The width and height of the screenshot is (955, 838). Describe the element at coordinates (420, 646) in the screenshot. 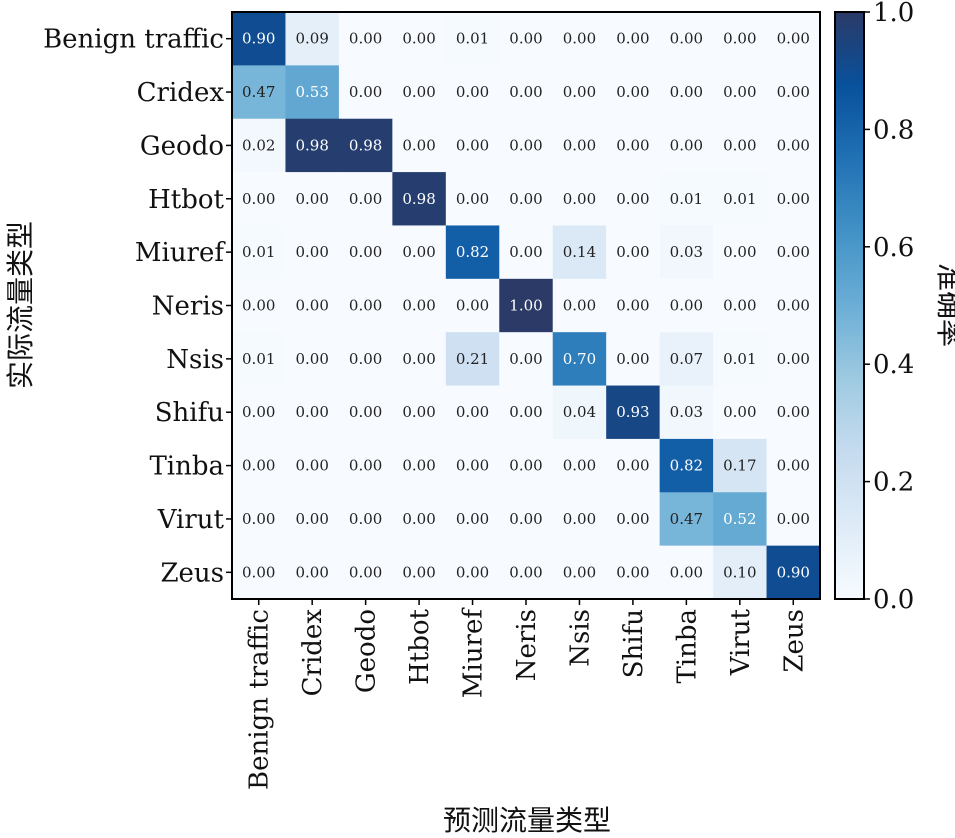

I see `x-tick-label: Htbot` at that location.